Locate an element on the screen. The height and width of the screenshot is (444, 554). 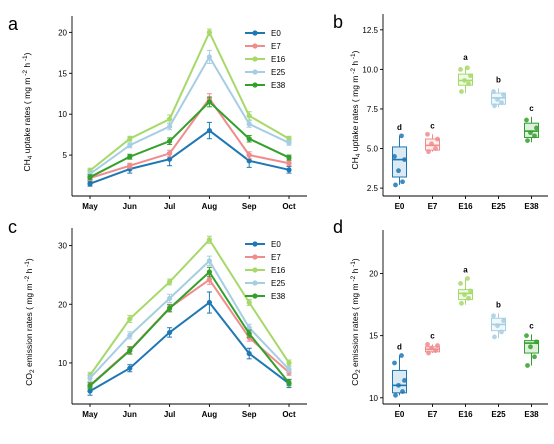
y-tick-label: 12.5 is located at coordinates (370, 30).